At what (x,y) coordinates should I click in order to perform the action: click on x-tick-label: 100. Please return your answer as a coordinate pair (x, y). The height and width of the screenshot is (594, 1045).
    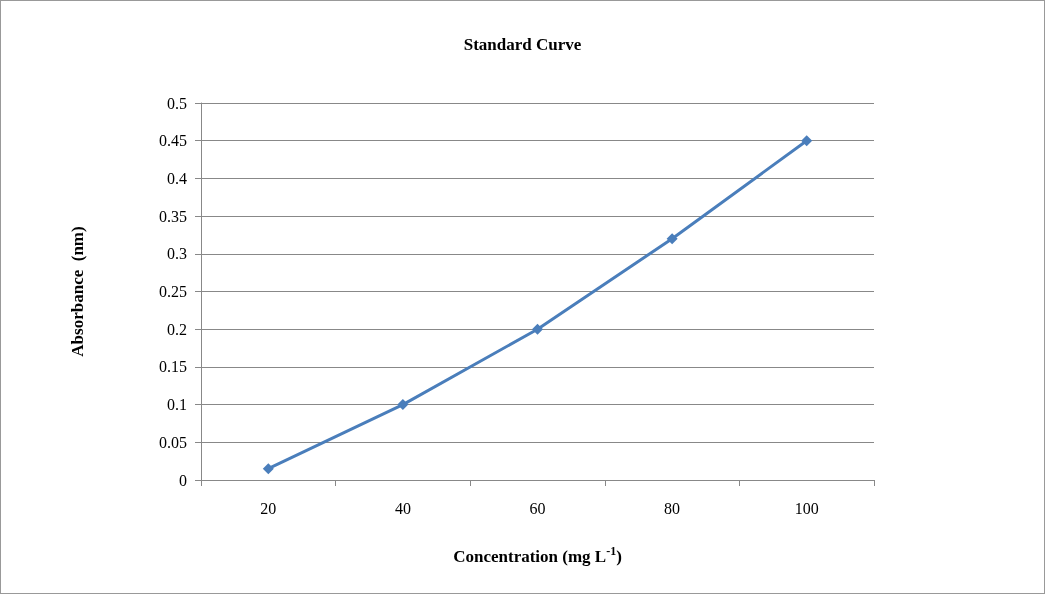
    Looking at the image, I should click on (806, 508).